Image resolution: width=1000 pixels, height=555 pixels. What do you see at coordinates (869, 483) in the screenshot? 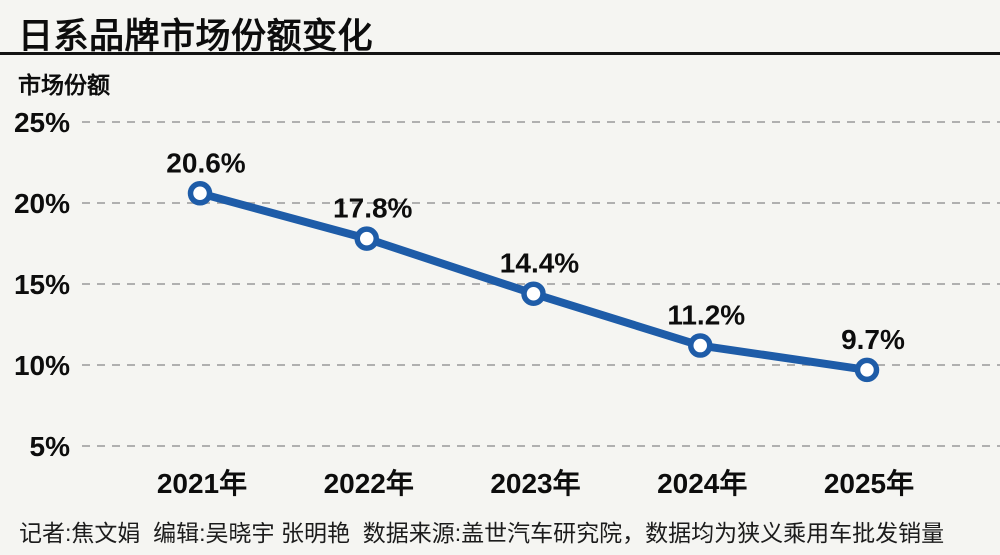
I see `x-tick-label: 2025年` at bounding box center [869, 483].